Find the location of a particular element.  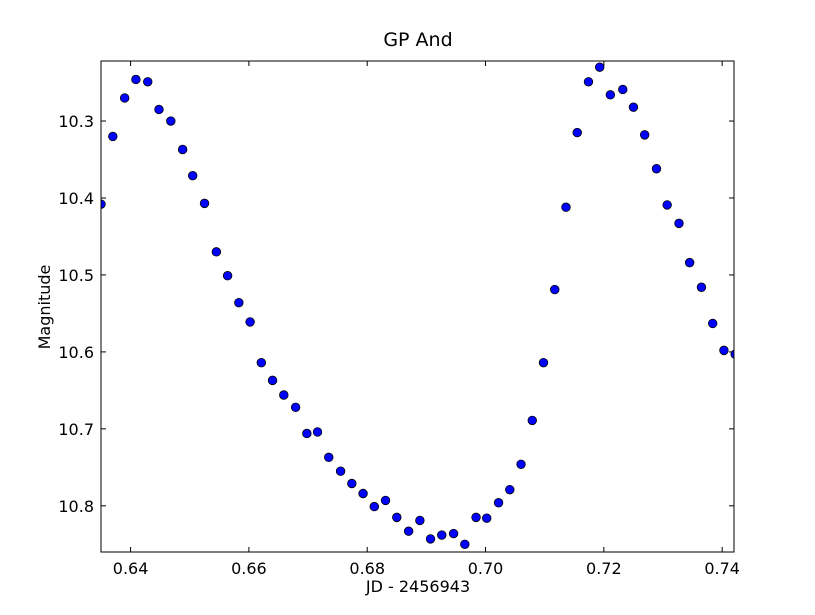

x-tick-label: 0.66 is located at coordinates (249, 568).